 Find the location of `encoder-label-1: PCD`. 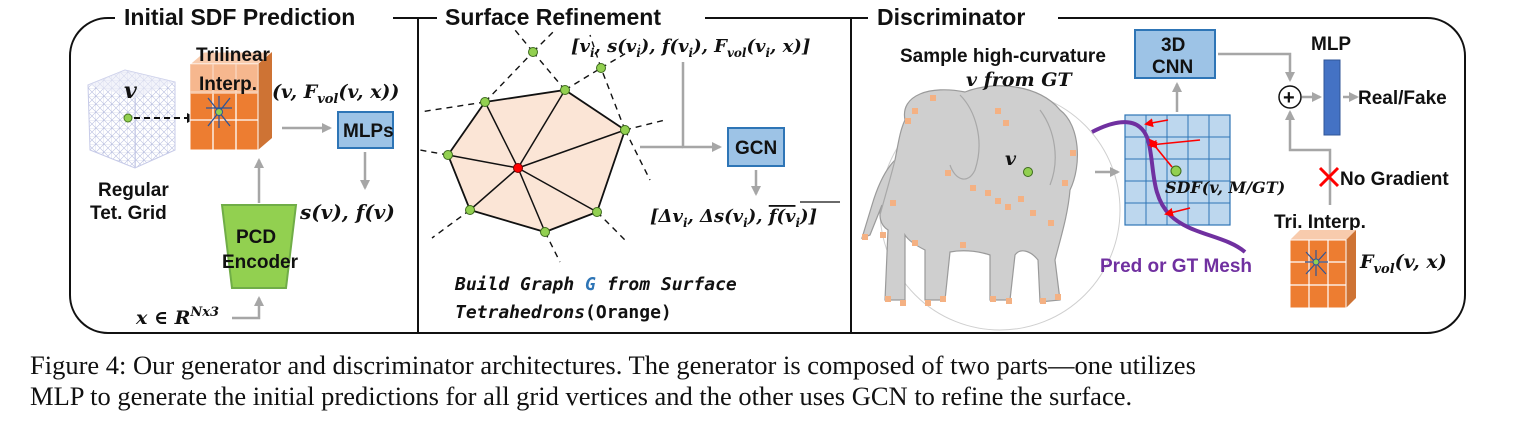

encoder-label-1: PCD is located at coordinates (256, 237).